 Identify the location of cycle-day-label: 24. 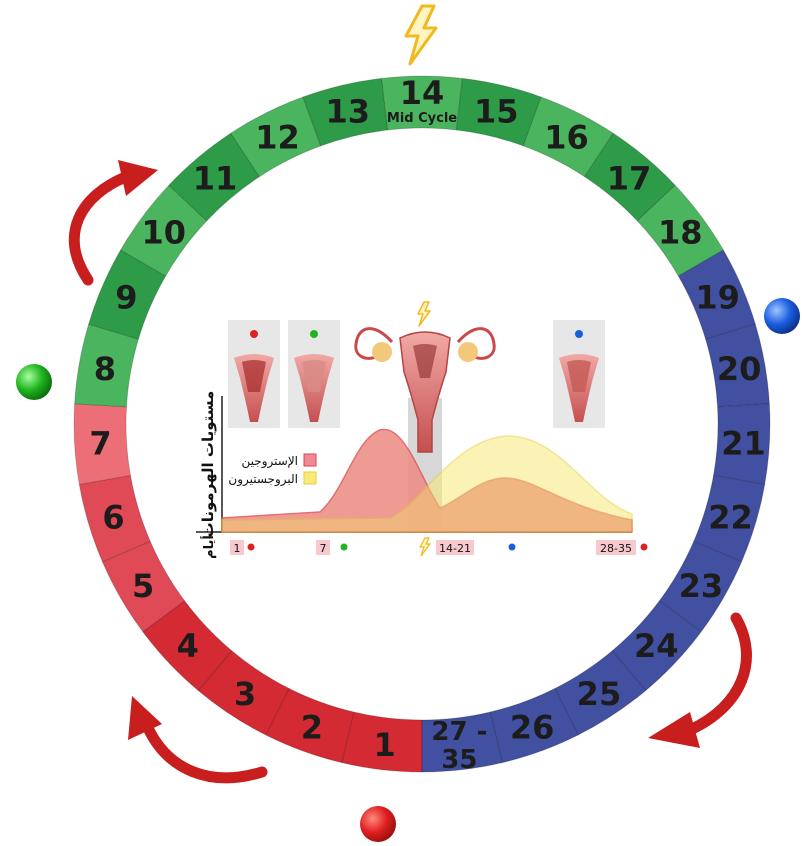
(656, 646).